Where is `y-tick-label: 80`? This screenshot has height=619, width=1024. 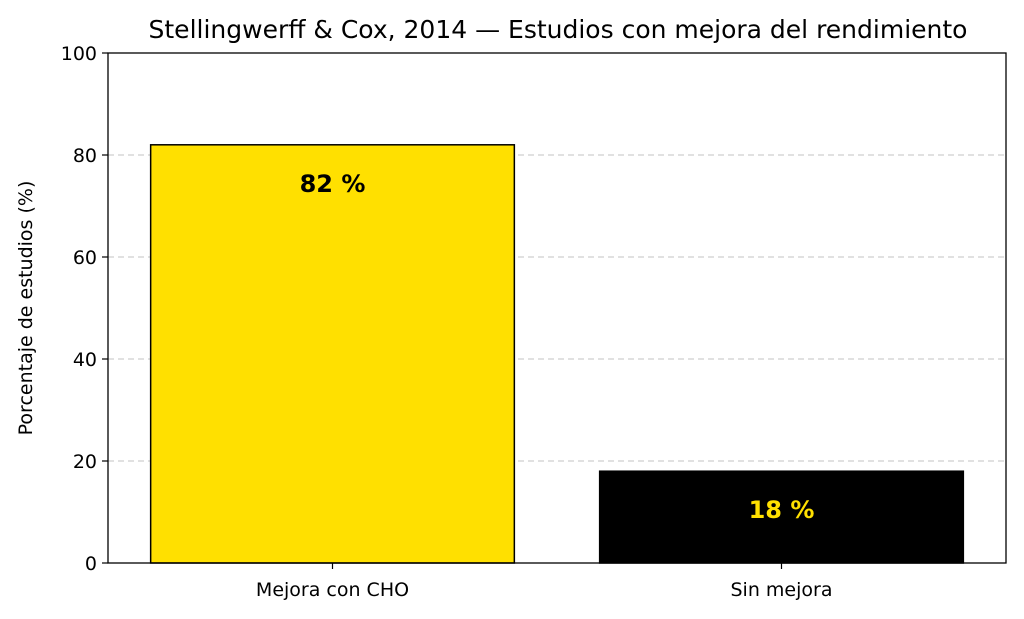 y-tick-label: 80 is located at coordinates (85, 156).